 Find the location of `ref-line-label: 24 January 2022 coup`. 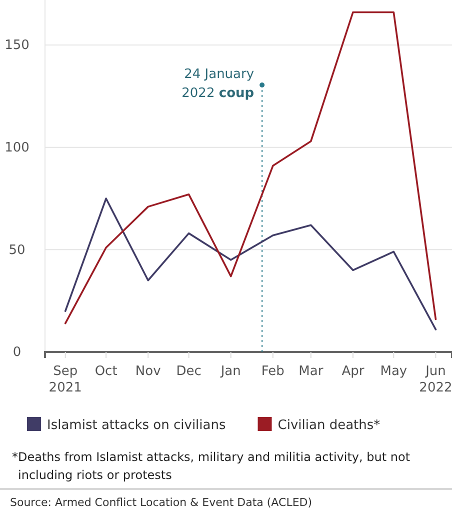

ref-line-label: 24 January 2022 coup is located at coordinates (218, 84).